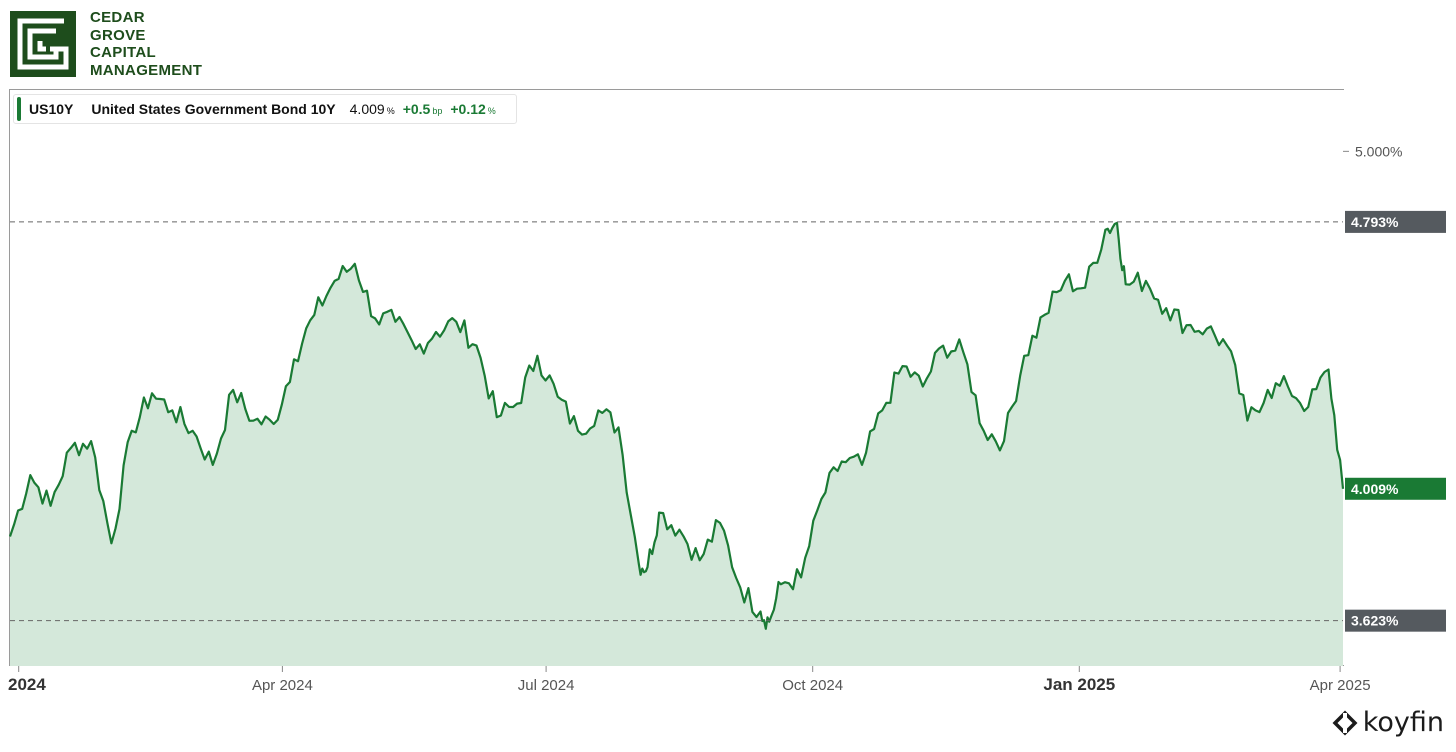 The height and width of the screenshot is (752, 1456). Describe the element at coordinates (19, 109) in the screenshot. I see `series-color-swatch` at that location.